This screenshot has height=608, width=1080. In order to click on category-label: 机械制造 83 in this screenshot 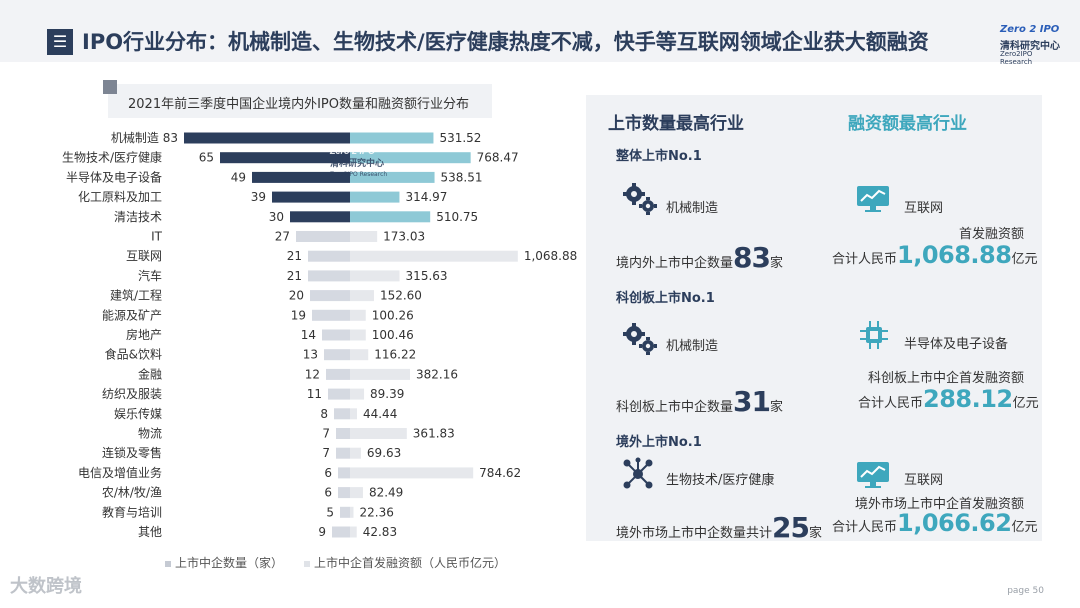, I will do `click(144, 137)`.